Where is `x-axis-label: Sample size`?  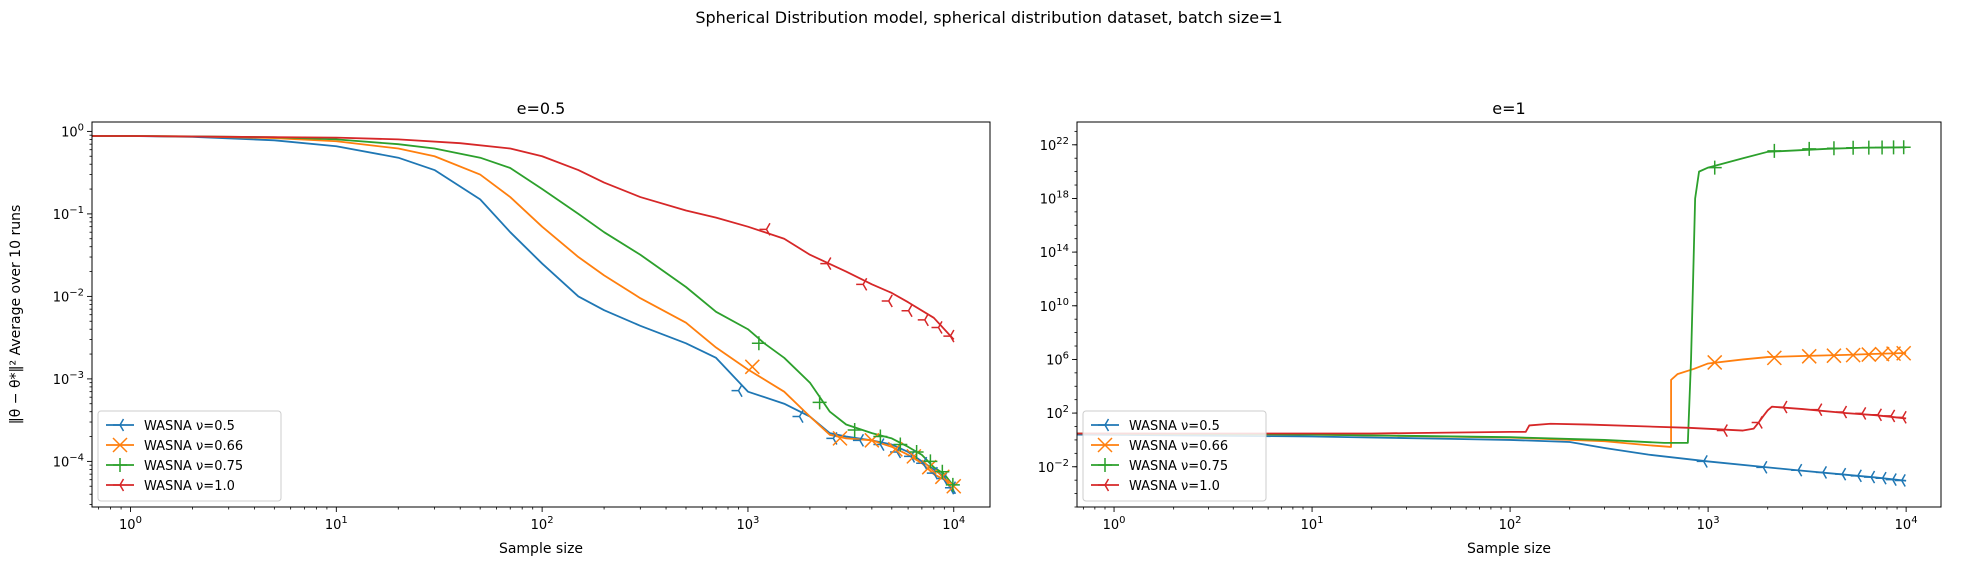 x-axis-label: Sample size is located at coordinates (541, 549).